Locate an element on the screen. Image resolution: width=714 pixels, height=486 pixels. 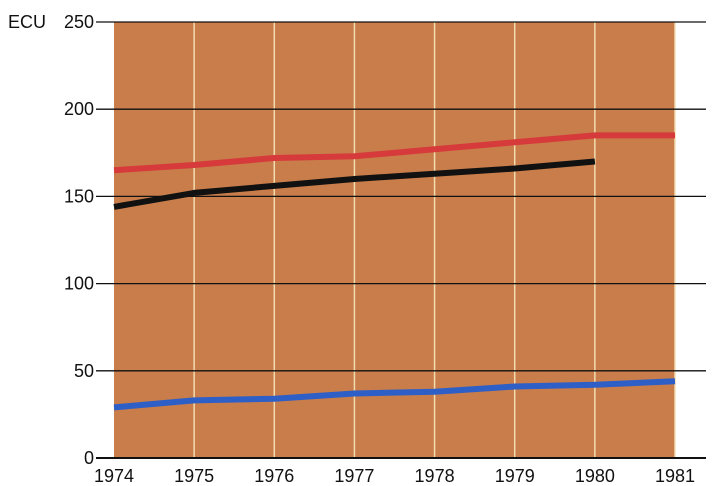
y-tick-labels: 0 50 100 150 200 250 is located at coordinates (79, 240).